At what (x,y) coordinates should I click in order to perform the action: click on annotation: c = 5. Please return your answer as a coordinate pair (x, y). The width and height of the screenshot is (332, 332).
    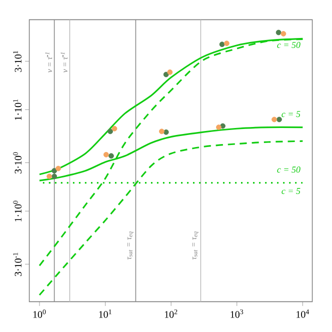
    Looking at the image, I should click on (291, 191).